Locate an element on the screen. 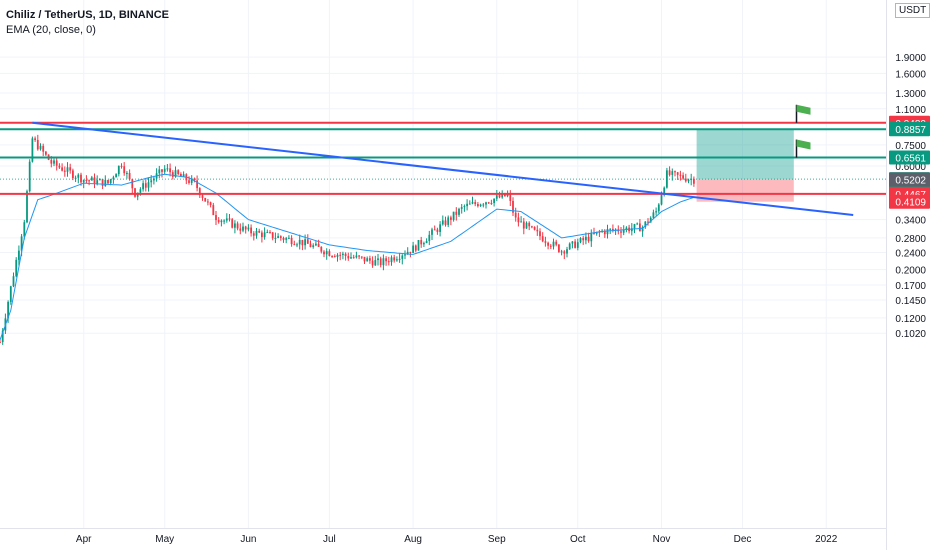 The width and height of the screenshot is (932, 550). y-tick-label: 1.9000 is located at coordinates (910, 58).